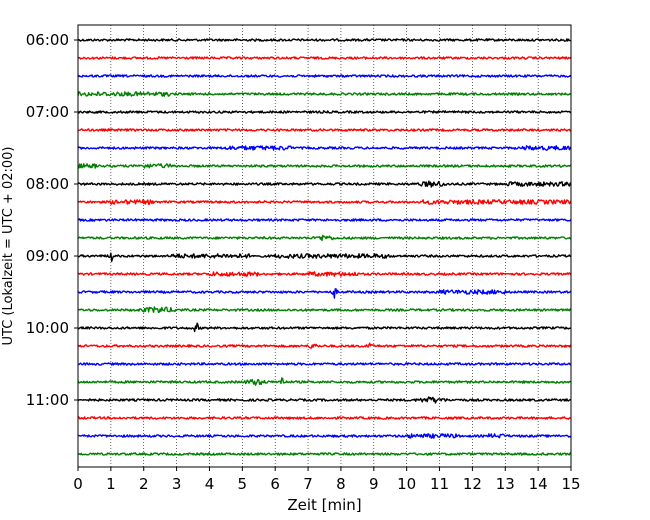 The width and height of the screenshot is (650, 520). I want to click on y-tick-label: 09:00, so click(47, 256).